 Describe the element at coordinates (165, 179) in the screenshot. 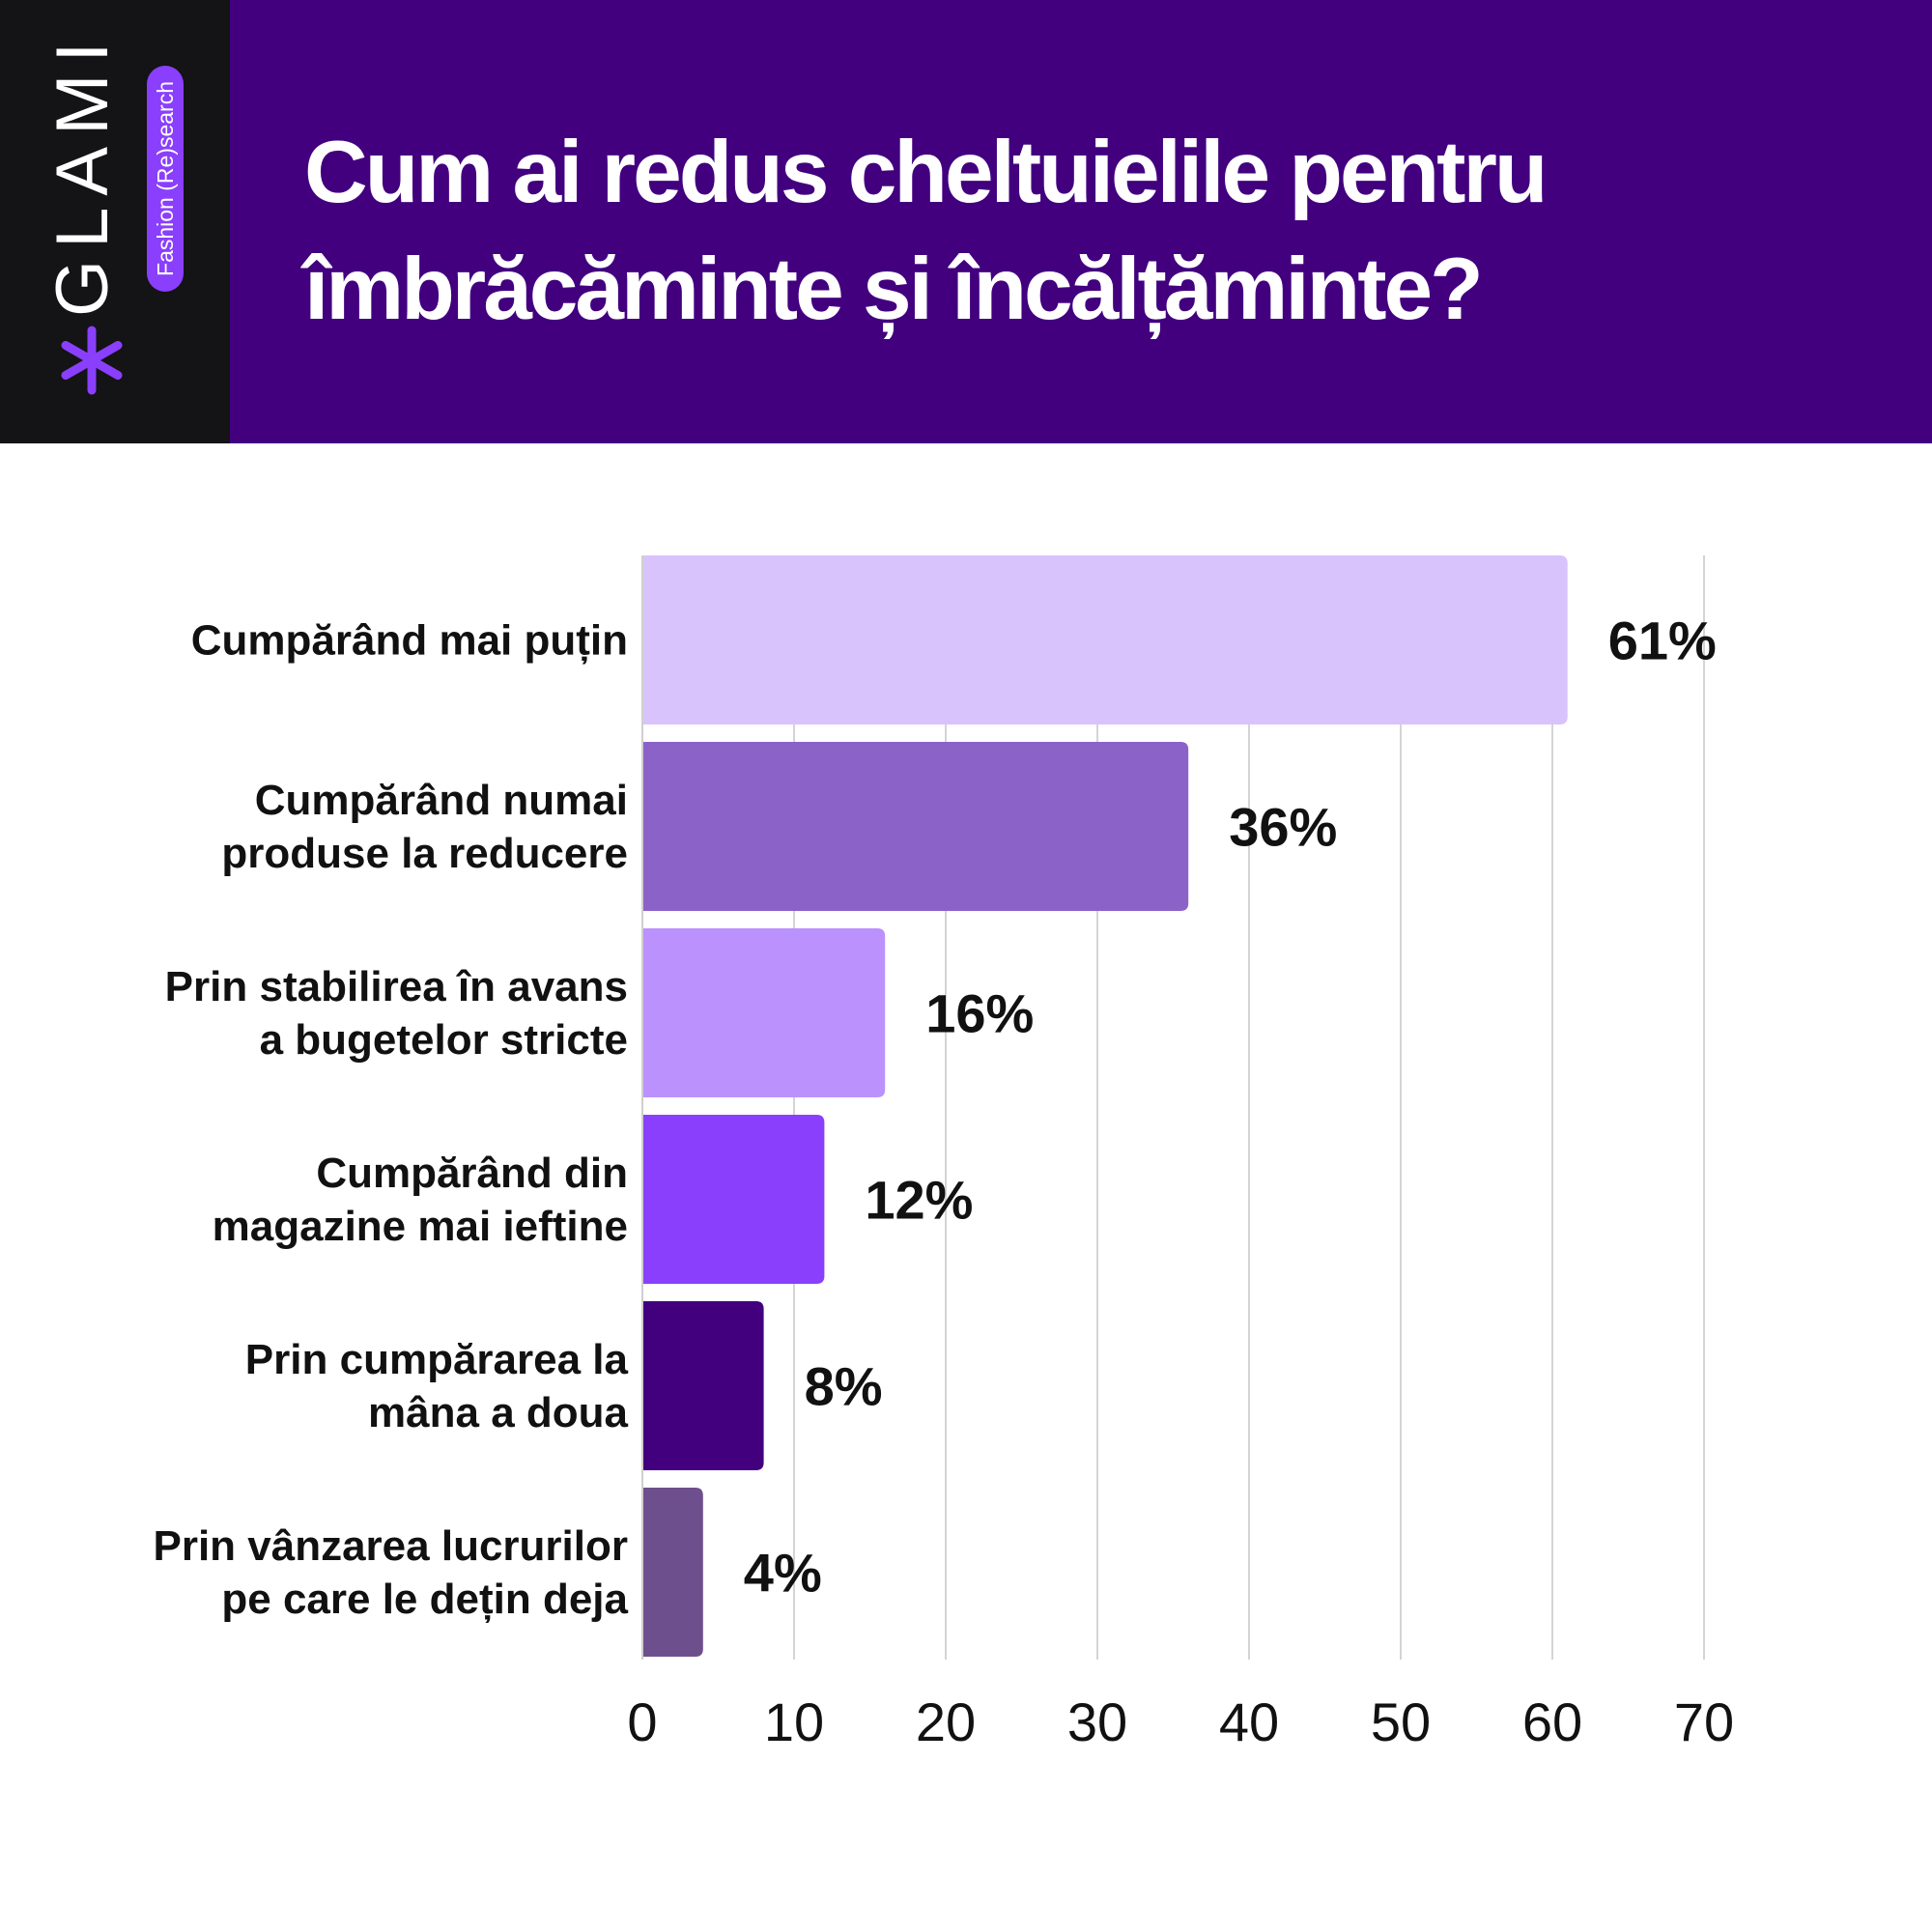

I see `brand-tagline: Fashion (Re)search` at that location.